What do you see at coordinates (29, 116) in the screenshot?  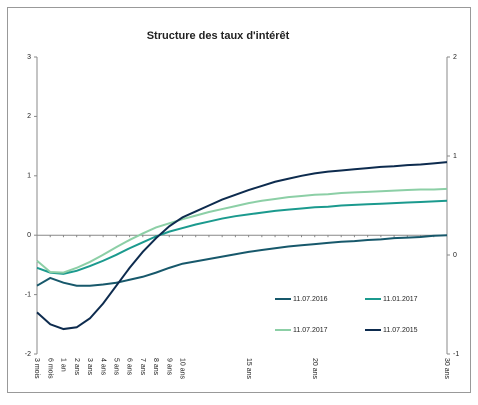 I see `y-tick-label: 2` at bounding box center [29, 116].